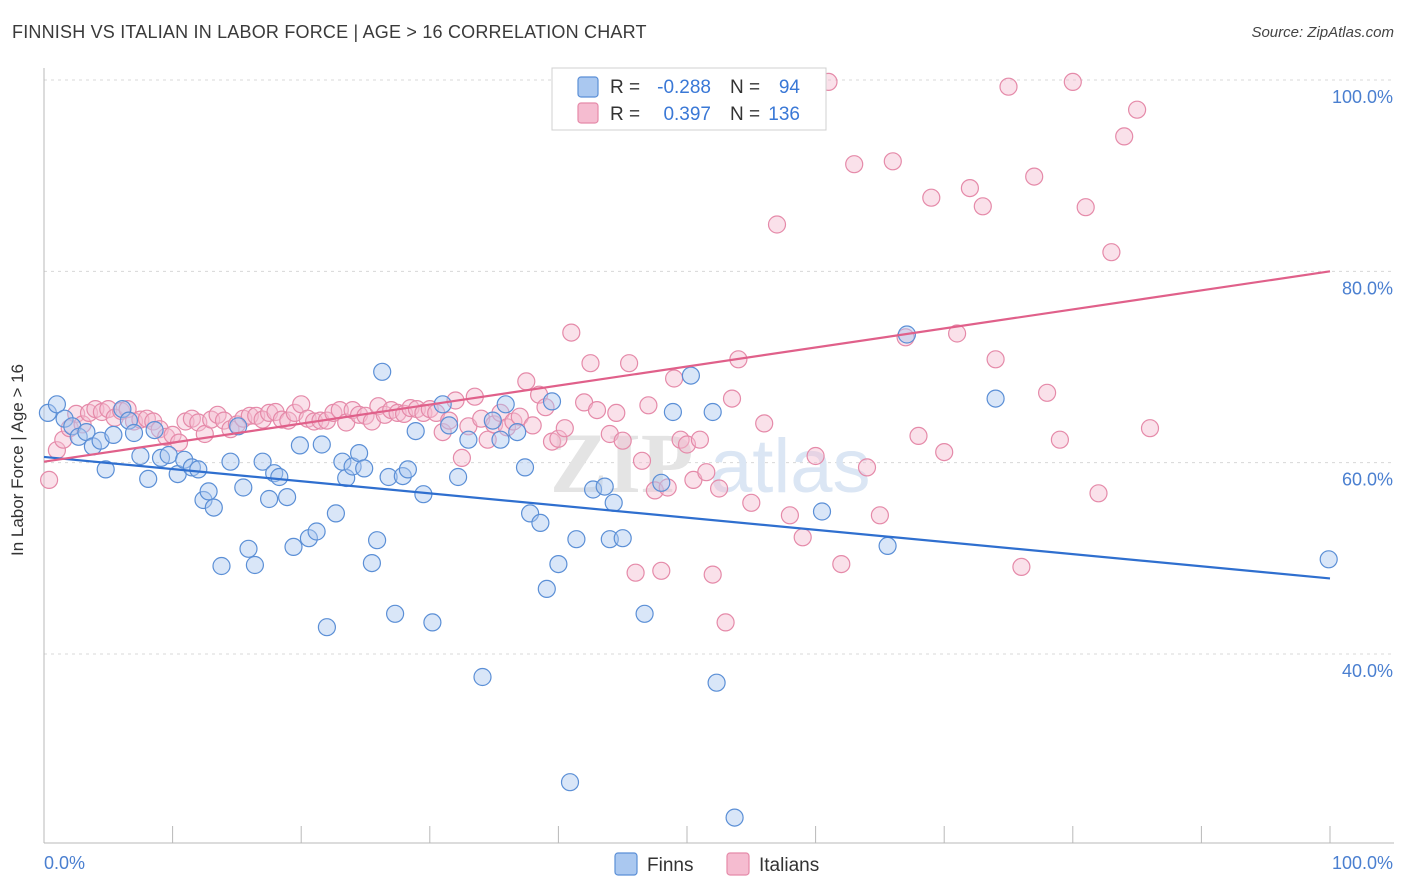 This screenshot has height=892, width=1406. I want to click on legend-finns-n-value: 94, so click(790, 87).